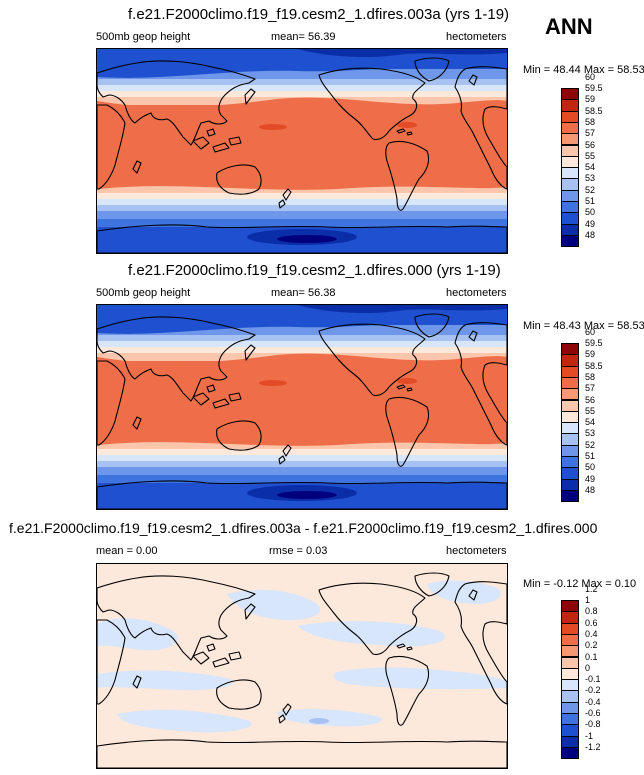  I want to click on panel-2-variable: 500mb geop height, so click(143, 293).